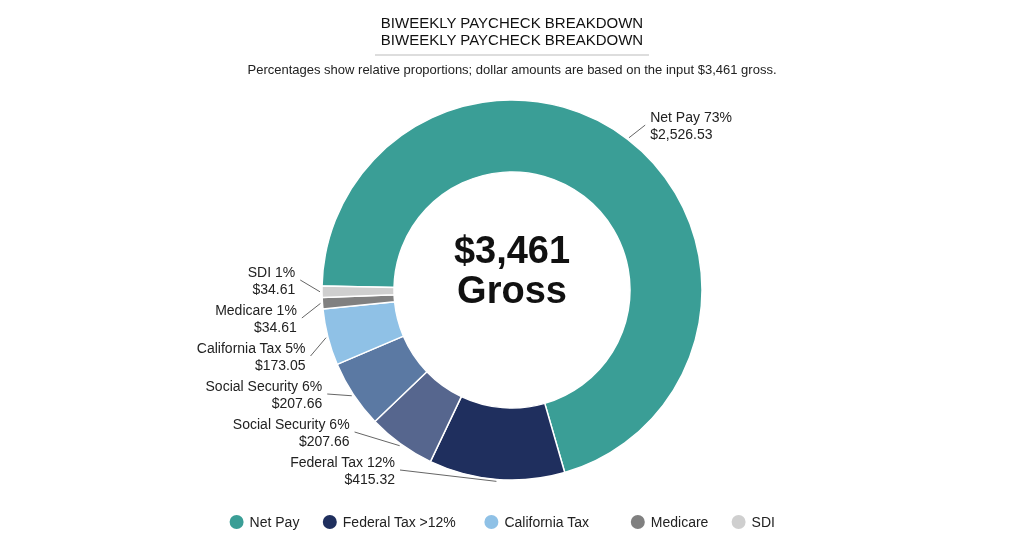 This screenshot has width=1024, height=559. I want to click on data-label: Federal Tax 12% $415.32, so click(343, 470).